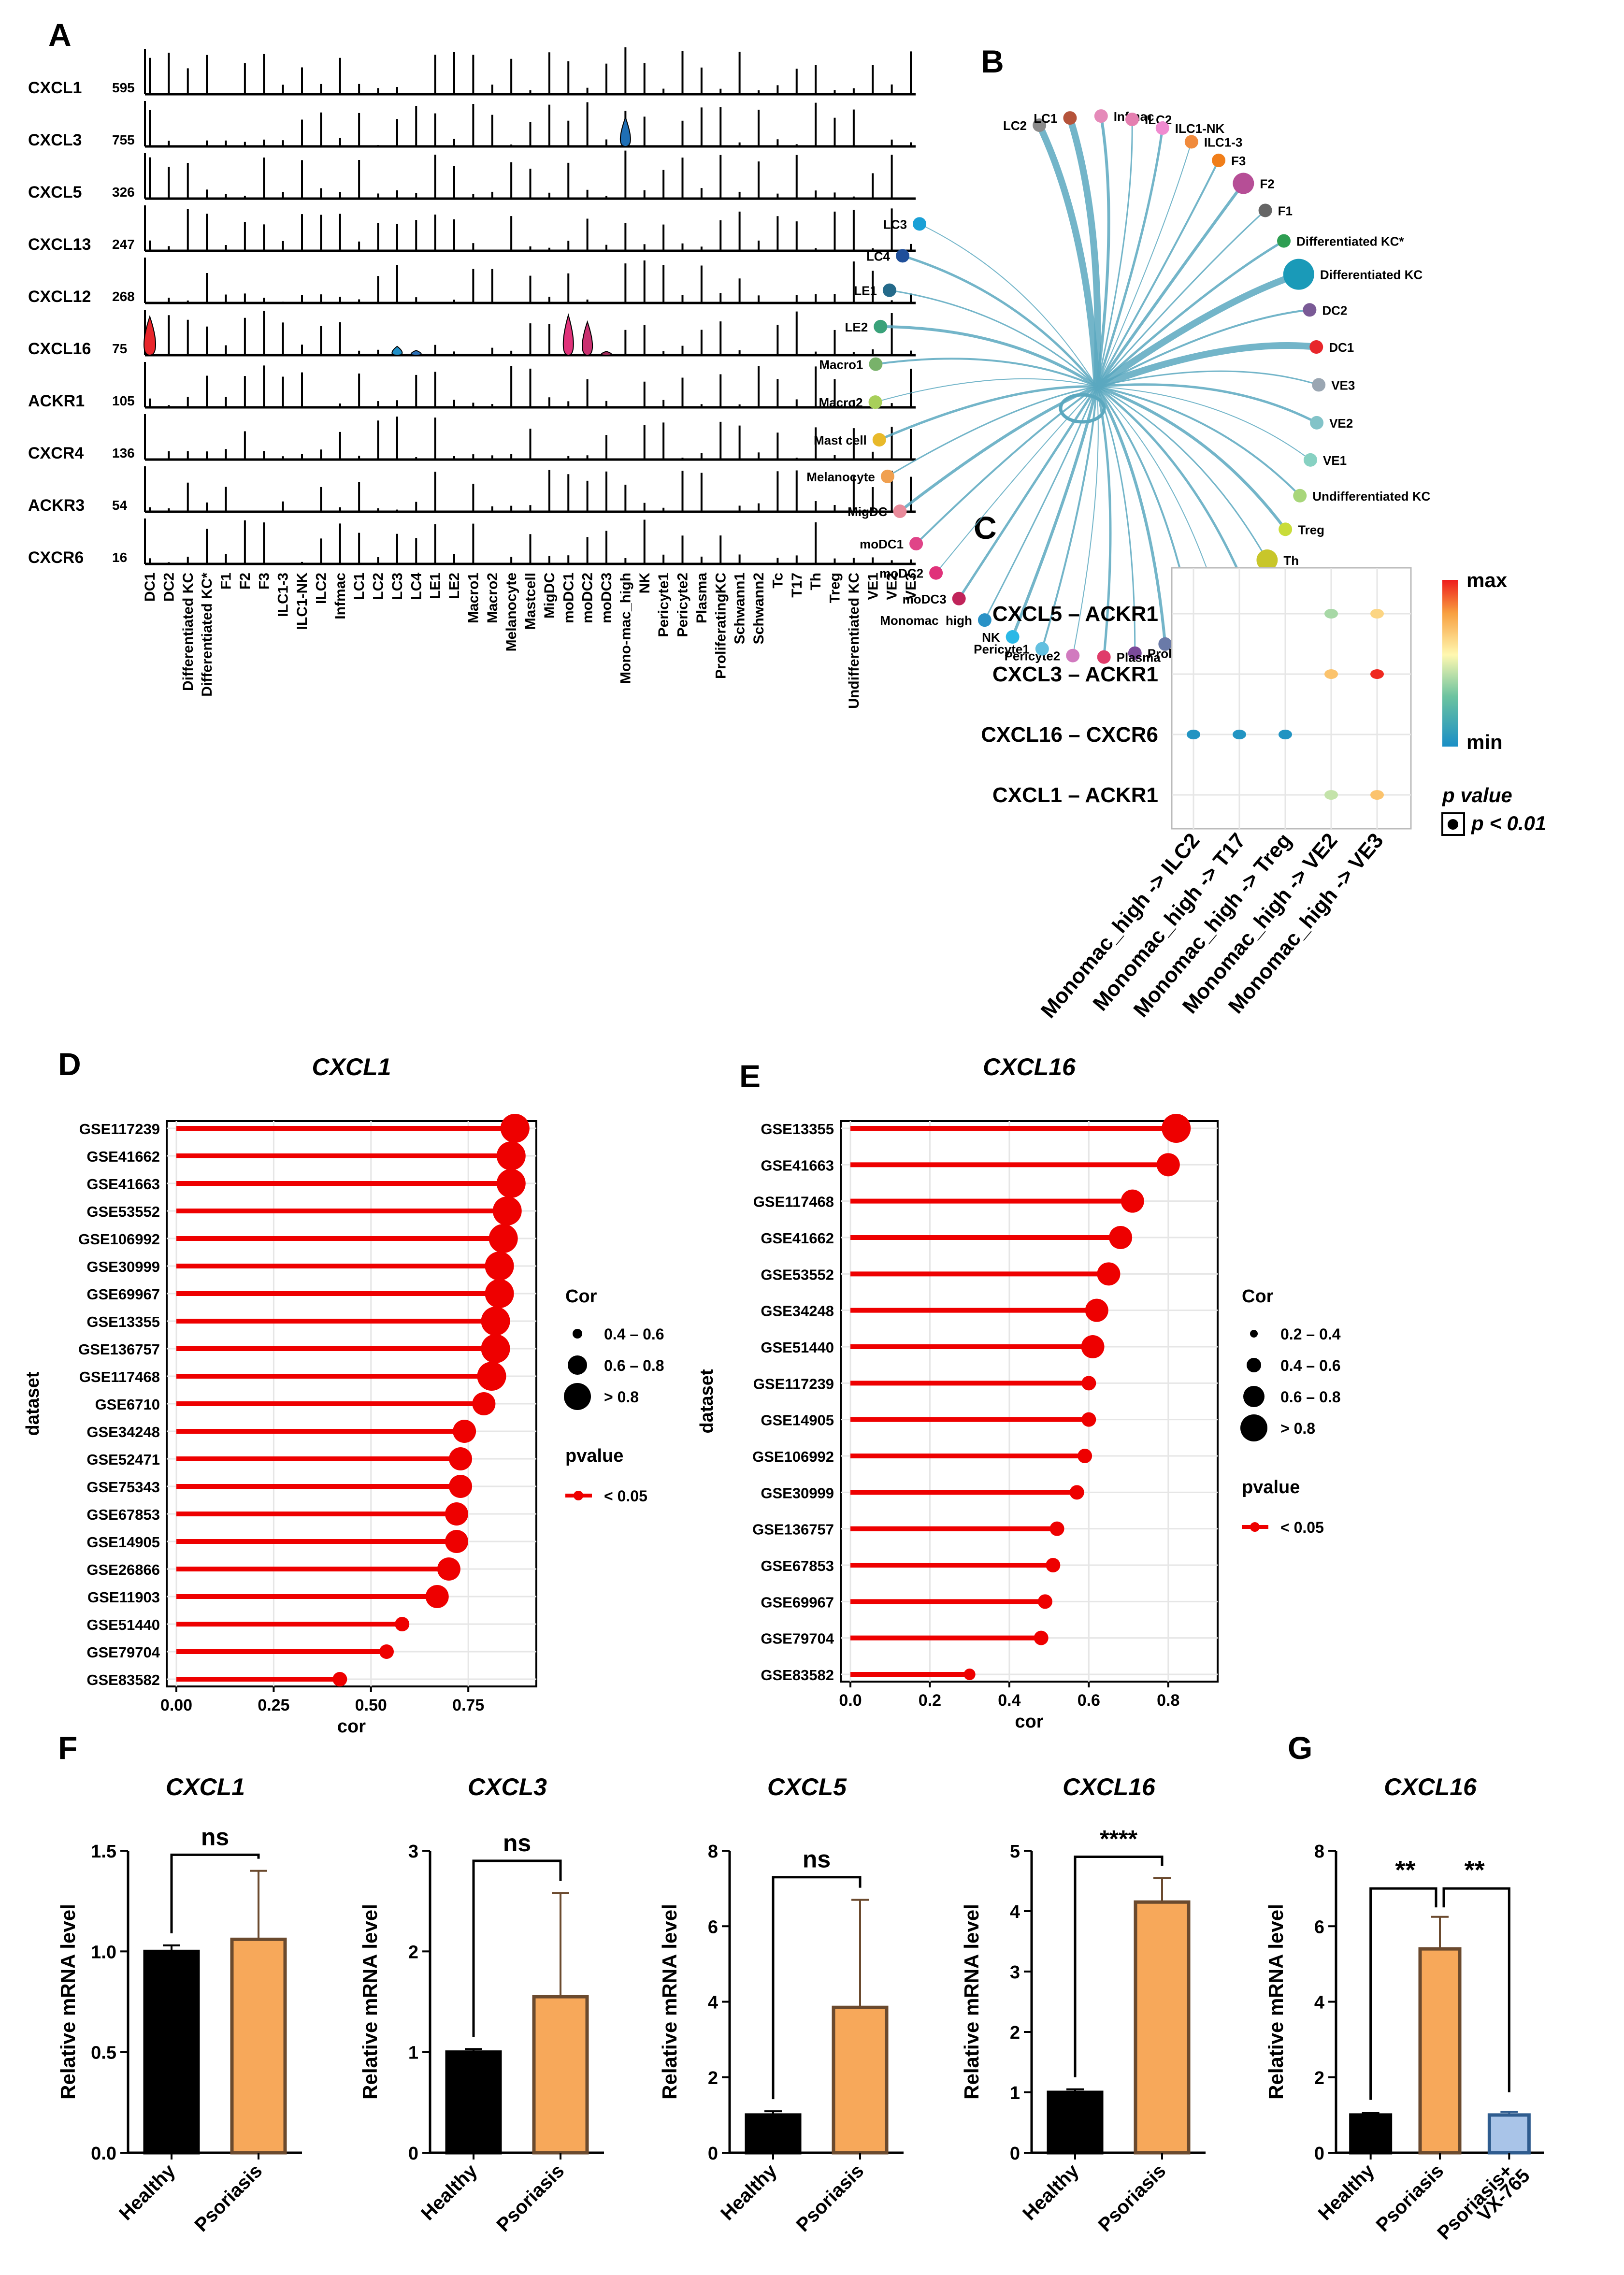 Image resolution: width=1624 pixels, height=2275 pixels. I want to click on network-node-label: NK, so click(991, 637).